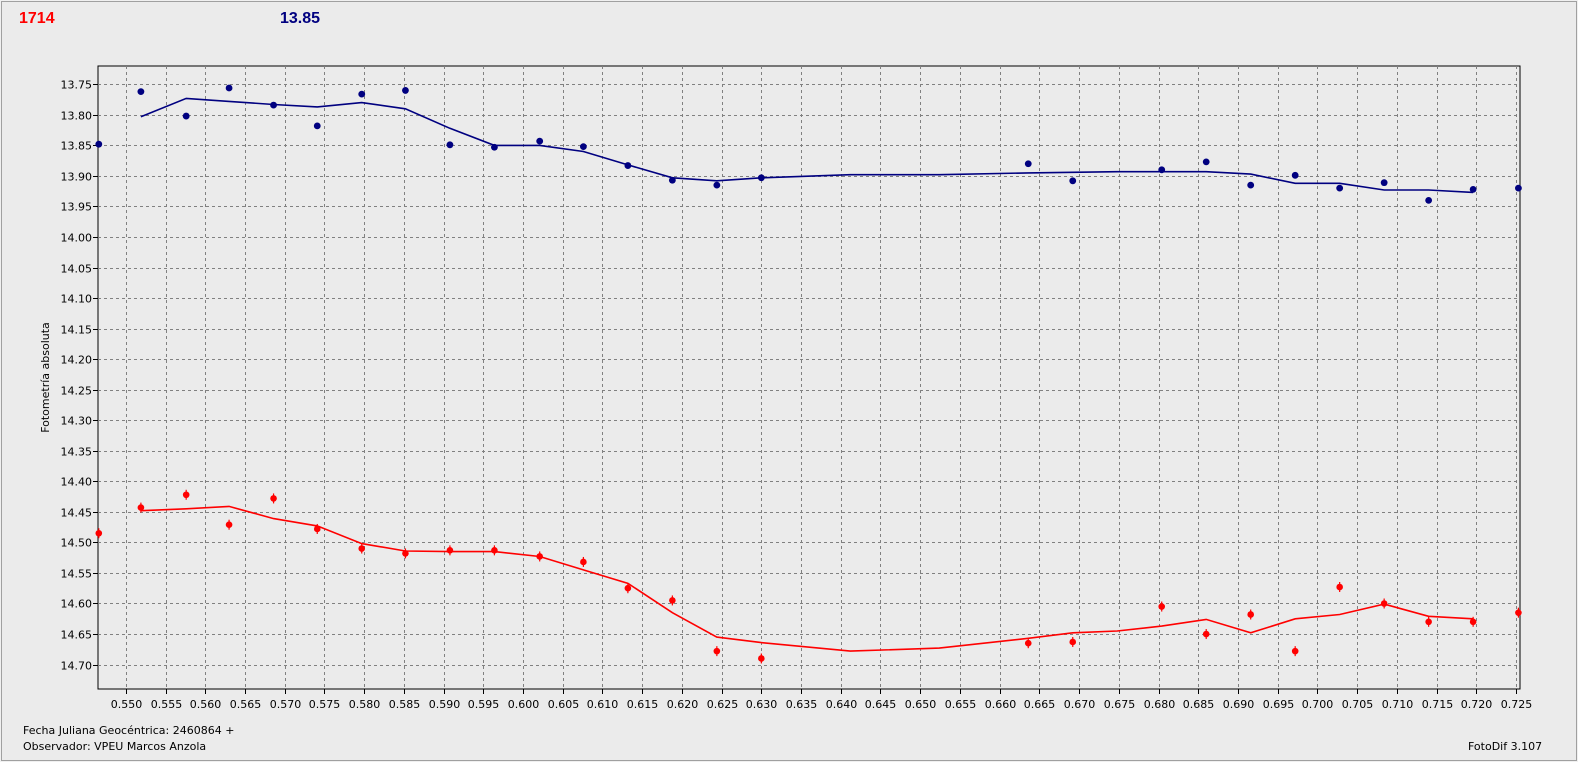  What do you see at coordinates (77, 543) in the screenshot?
I see `y-tick-label: 14.50` at bounding box center [77, 543].